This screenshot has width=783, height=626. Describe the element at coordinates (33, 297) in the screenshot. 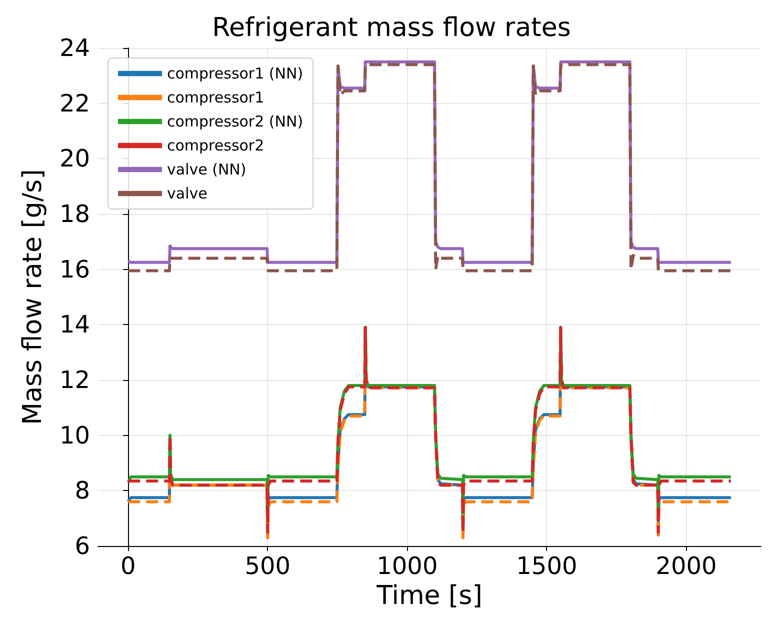

I see `y-axis-title: Mass flow rate [g/s]` at that location.